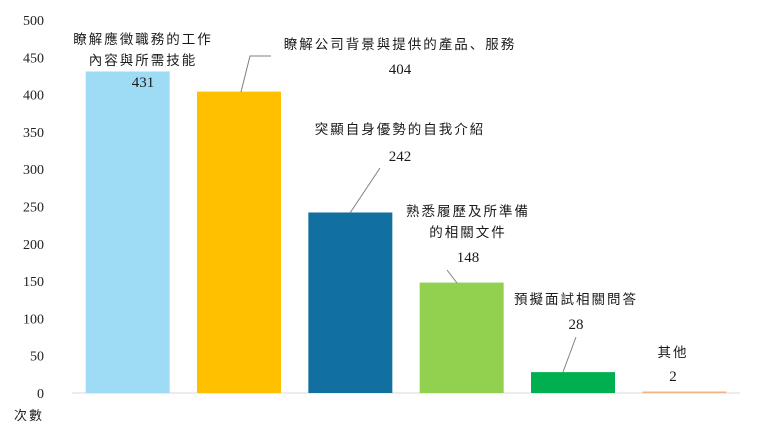 This screenshot has width=768, height=438. Describe the element at coordinates (673, 353) in the screenshot. I see `category-label: 其他` at that location.